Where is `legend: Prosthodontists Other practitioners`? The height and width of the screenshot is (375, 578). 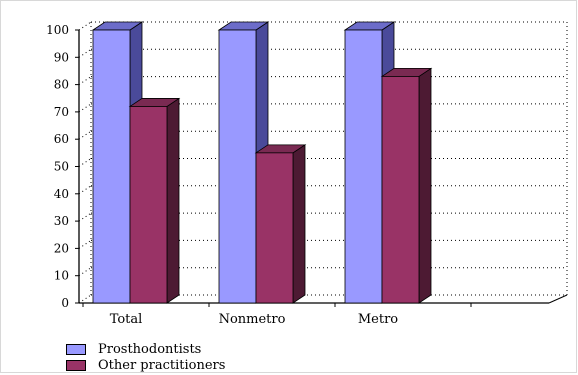 legend: Prosthodontists Other practitioners is located at coordinates (145, 357).